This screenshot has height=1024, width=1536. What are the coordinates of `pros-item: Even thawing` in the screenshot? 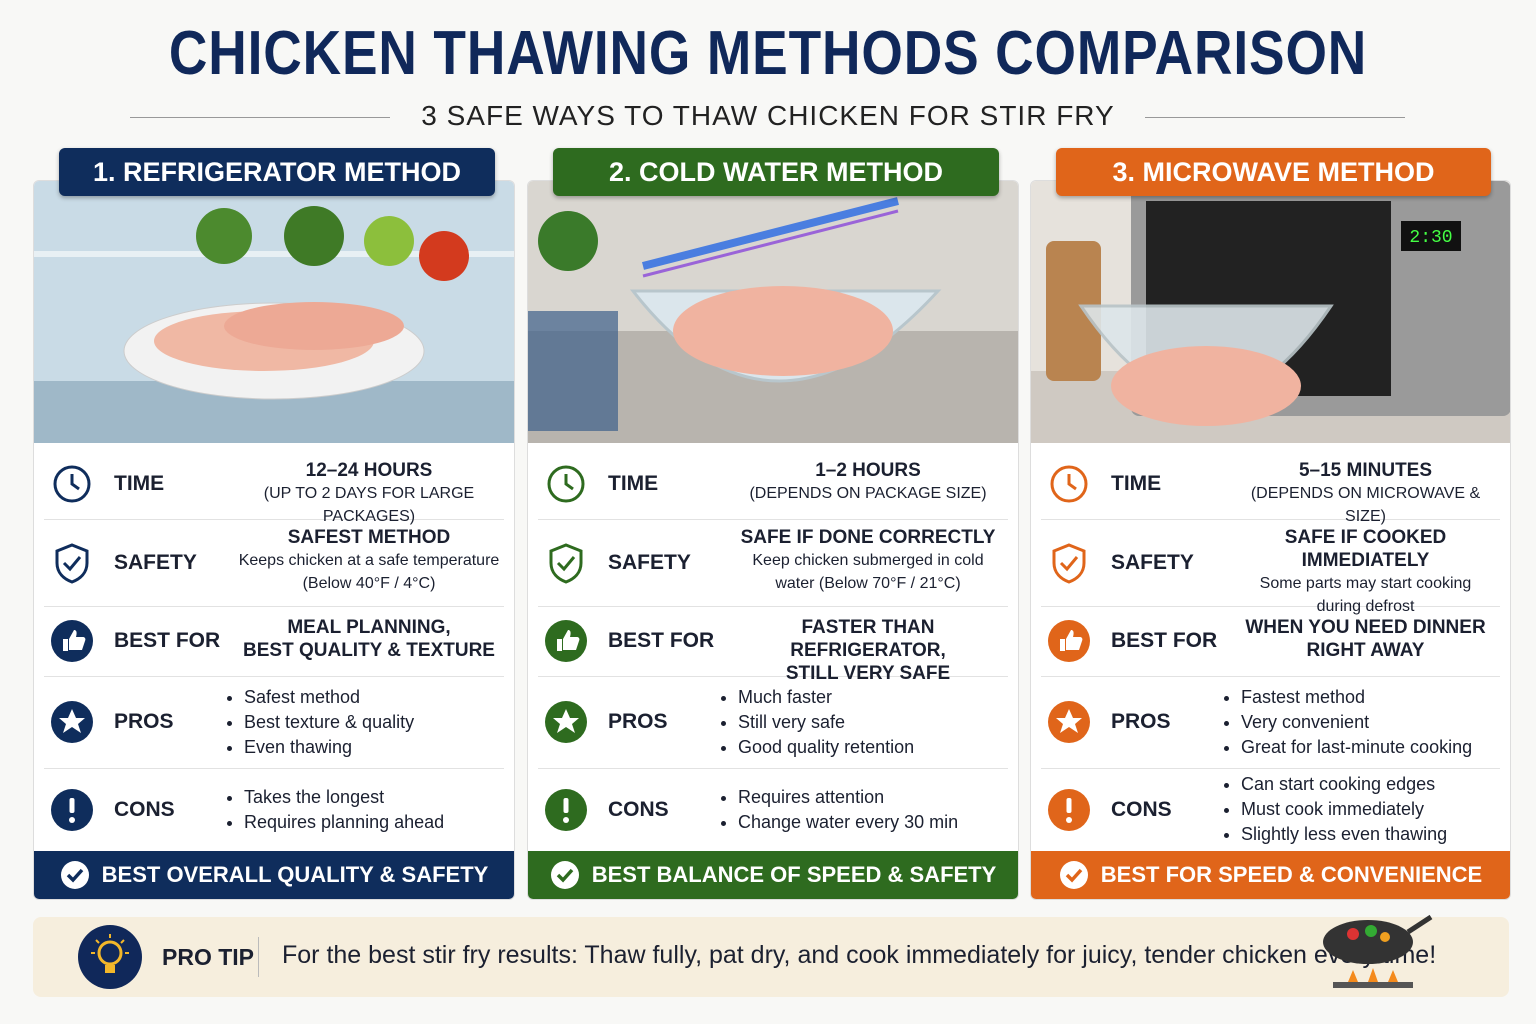 It's located at (329, 747).